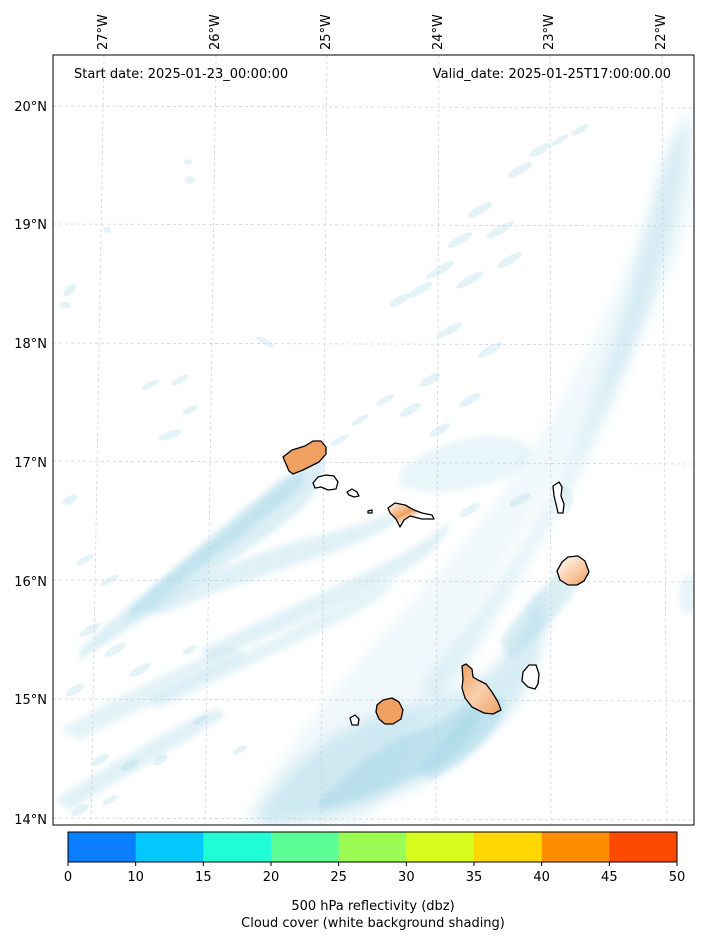  Describe the element at coordinates (373, 906) in the screenshot. I see `colorbar-label-line1: 500 hPa reflectivity (dbz)` at that location.